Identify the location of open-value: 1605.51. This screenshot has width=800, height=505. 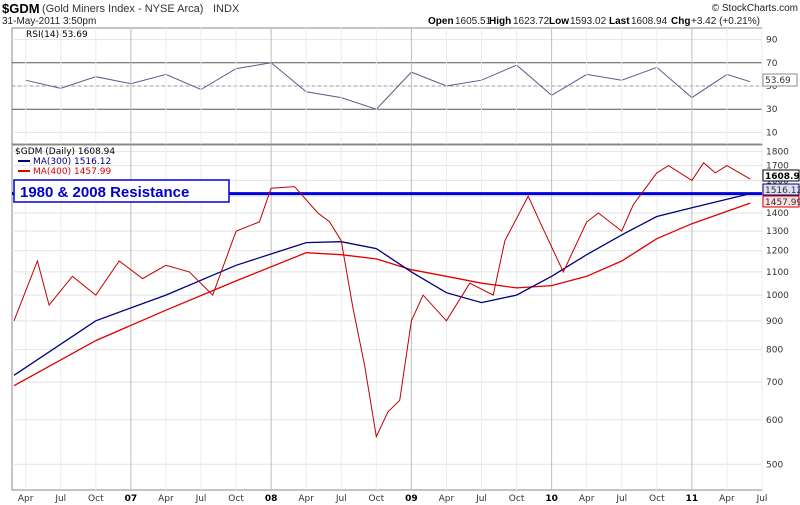
(473, 21).